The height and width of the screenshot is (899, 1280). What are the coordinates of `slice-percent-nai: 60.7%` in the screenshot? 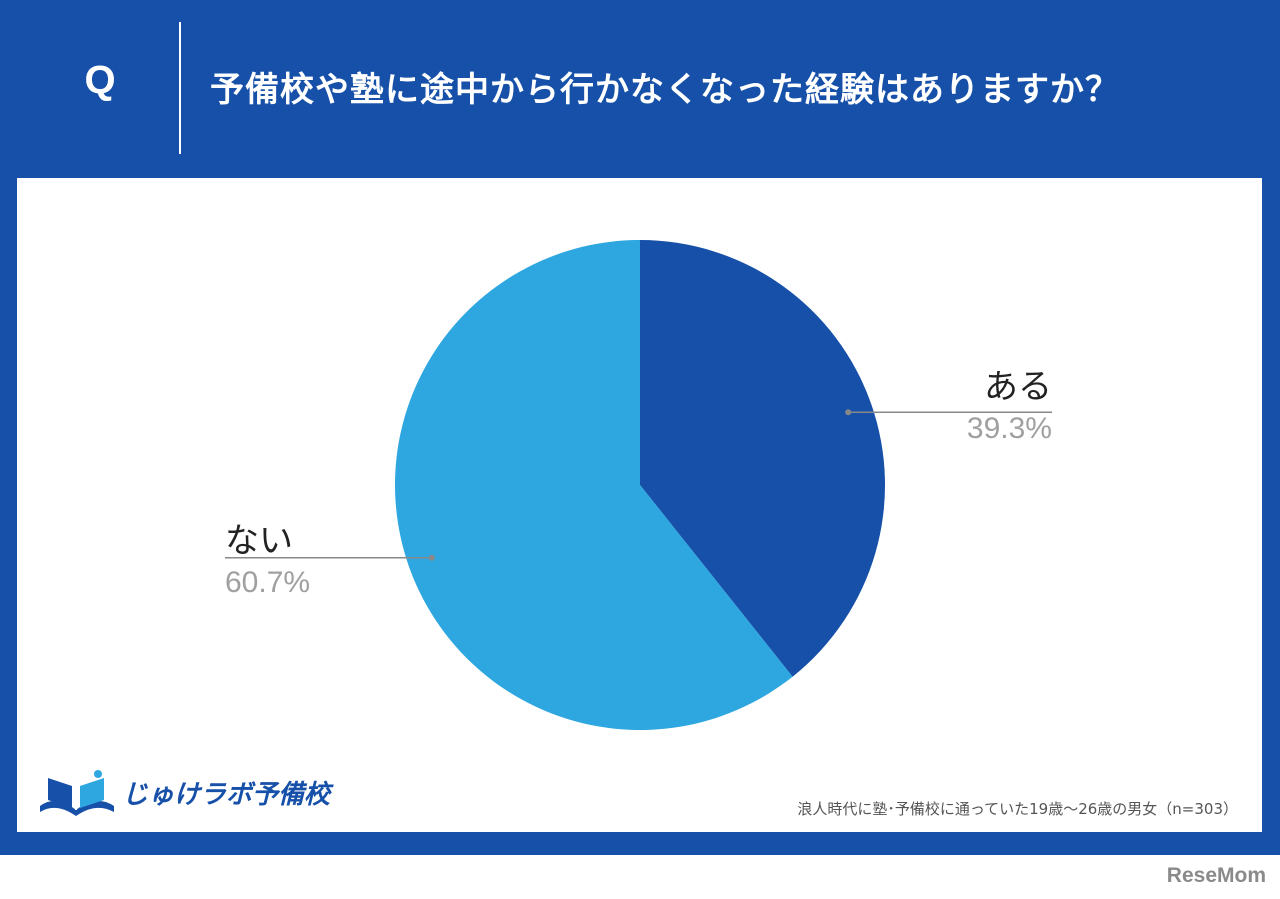 It's located at (267, 582).